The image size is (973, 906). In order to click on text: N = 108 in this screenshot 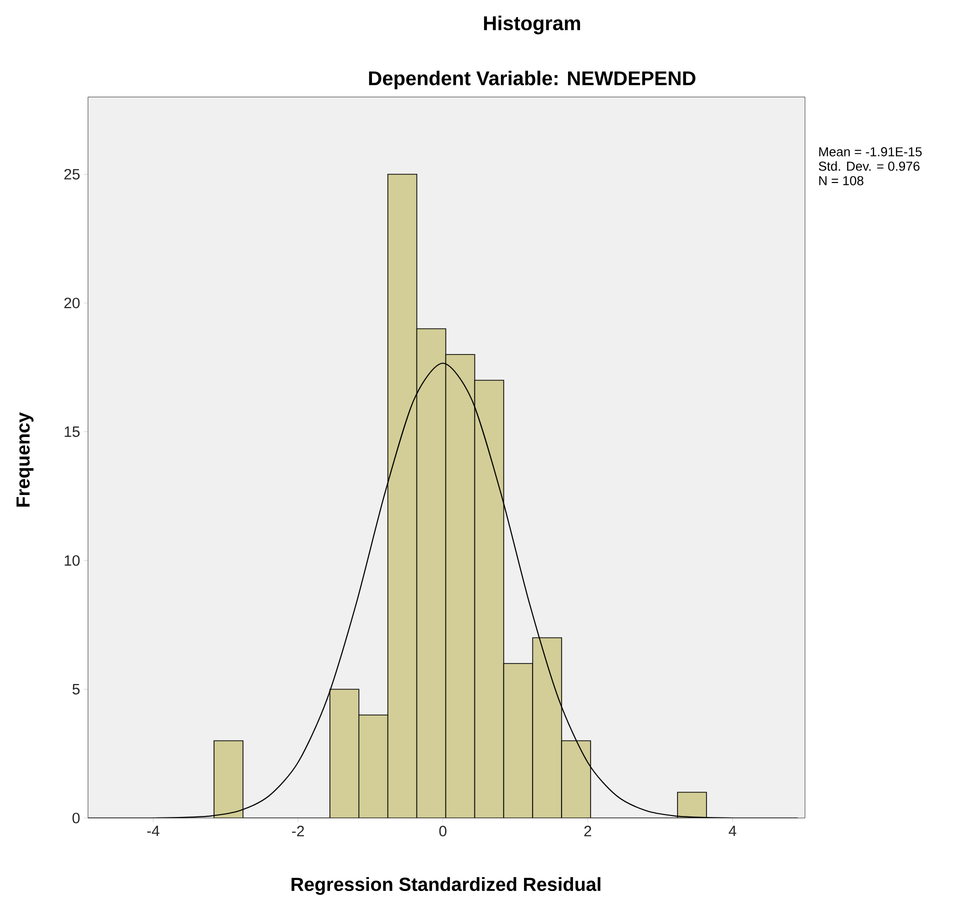, I will do `click(841, 181)`.